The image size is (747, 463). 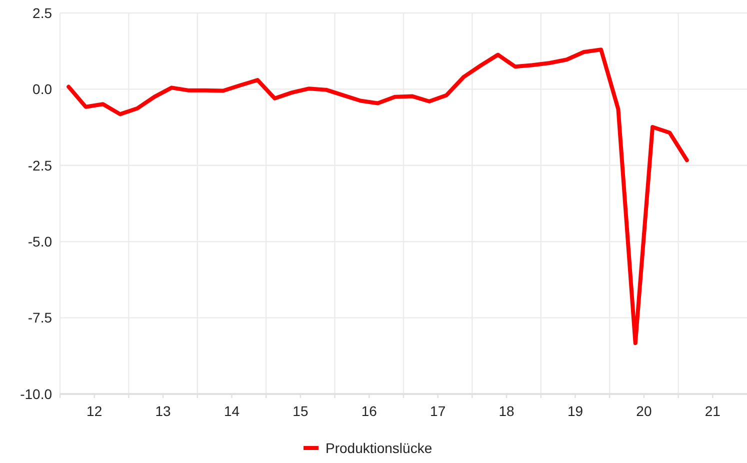 What do you see at coordinates (42, 89) in the screenshot?
I see `y-tick-label: 0.0` at bounding box center [42, 89].